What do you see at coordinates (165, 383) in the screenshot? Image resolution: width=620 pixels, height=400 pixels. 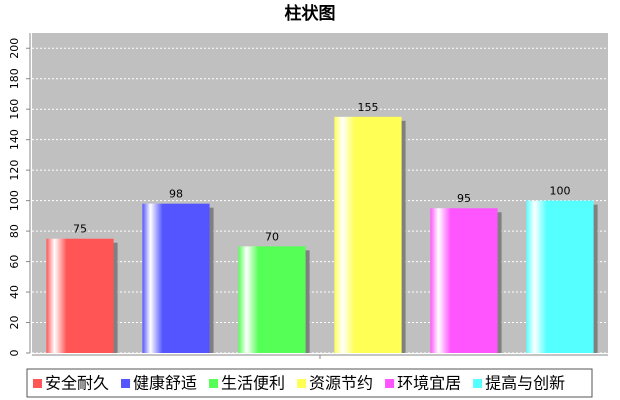 I see `legend-label: 健康舒适` at bounding box center [165, 383].